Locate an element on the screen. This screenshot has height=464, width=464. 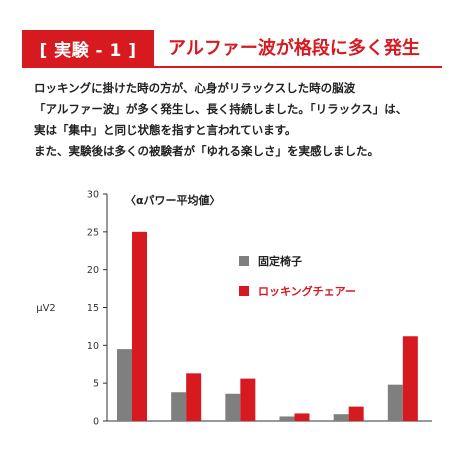
description-line-1: ロッキングに掛けた時の方が、心身がリラックスした時の脳波 is located at coordinates (195, 88).